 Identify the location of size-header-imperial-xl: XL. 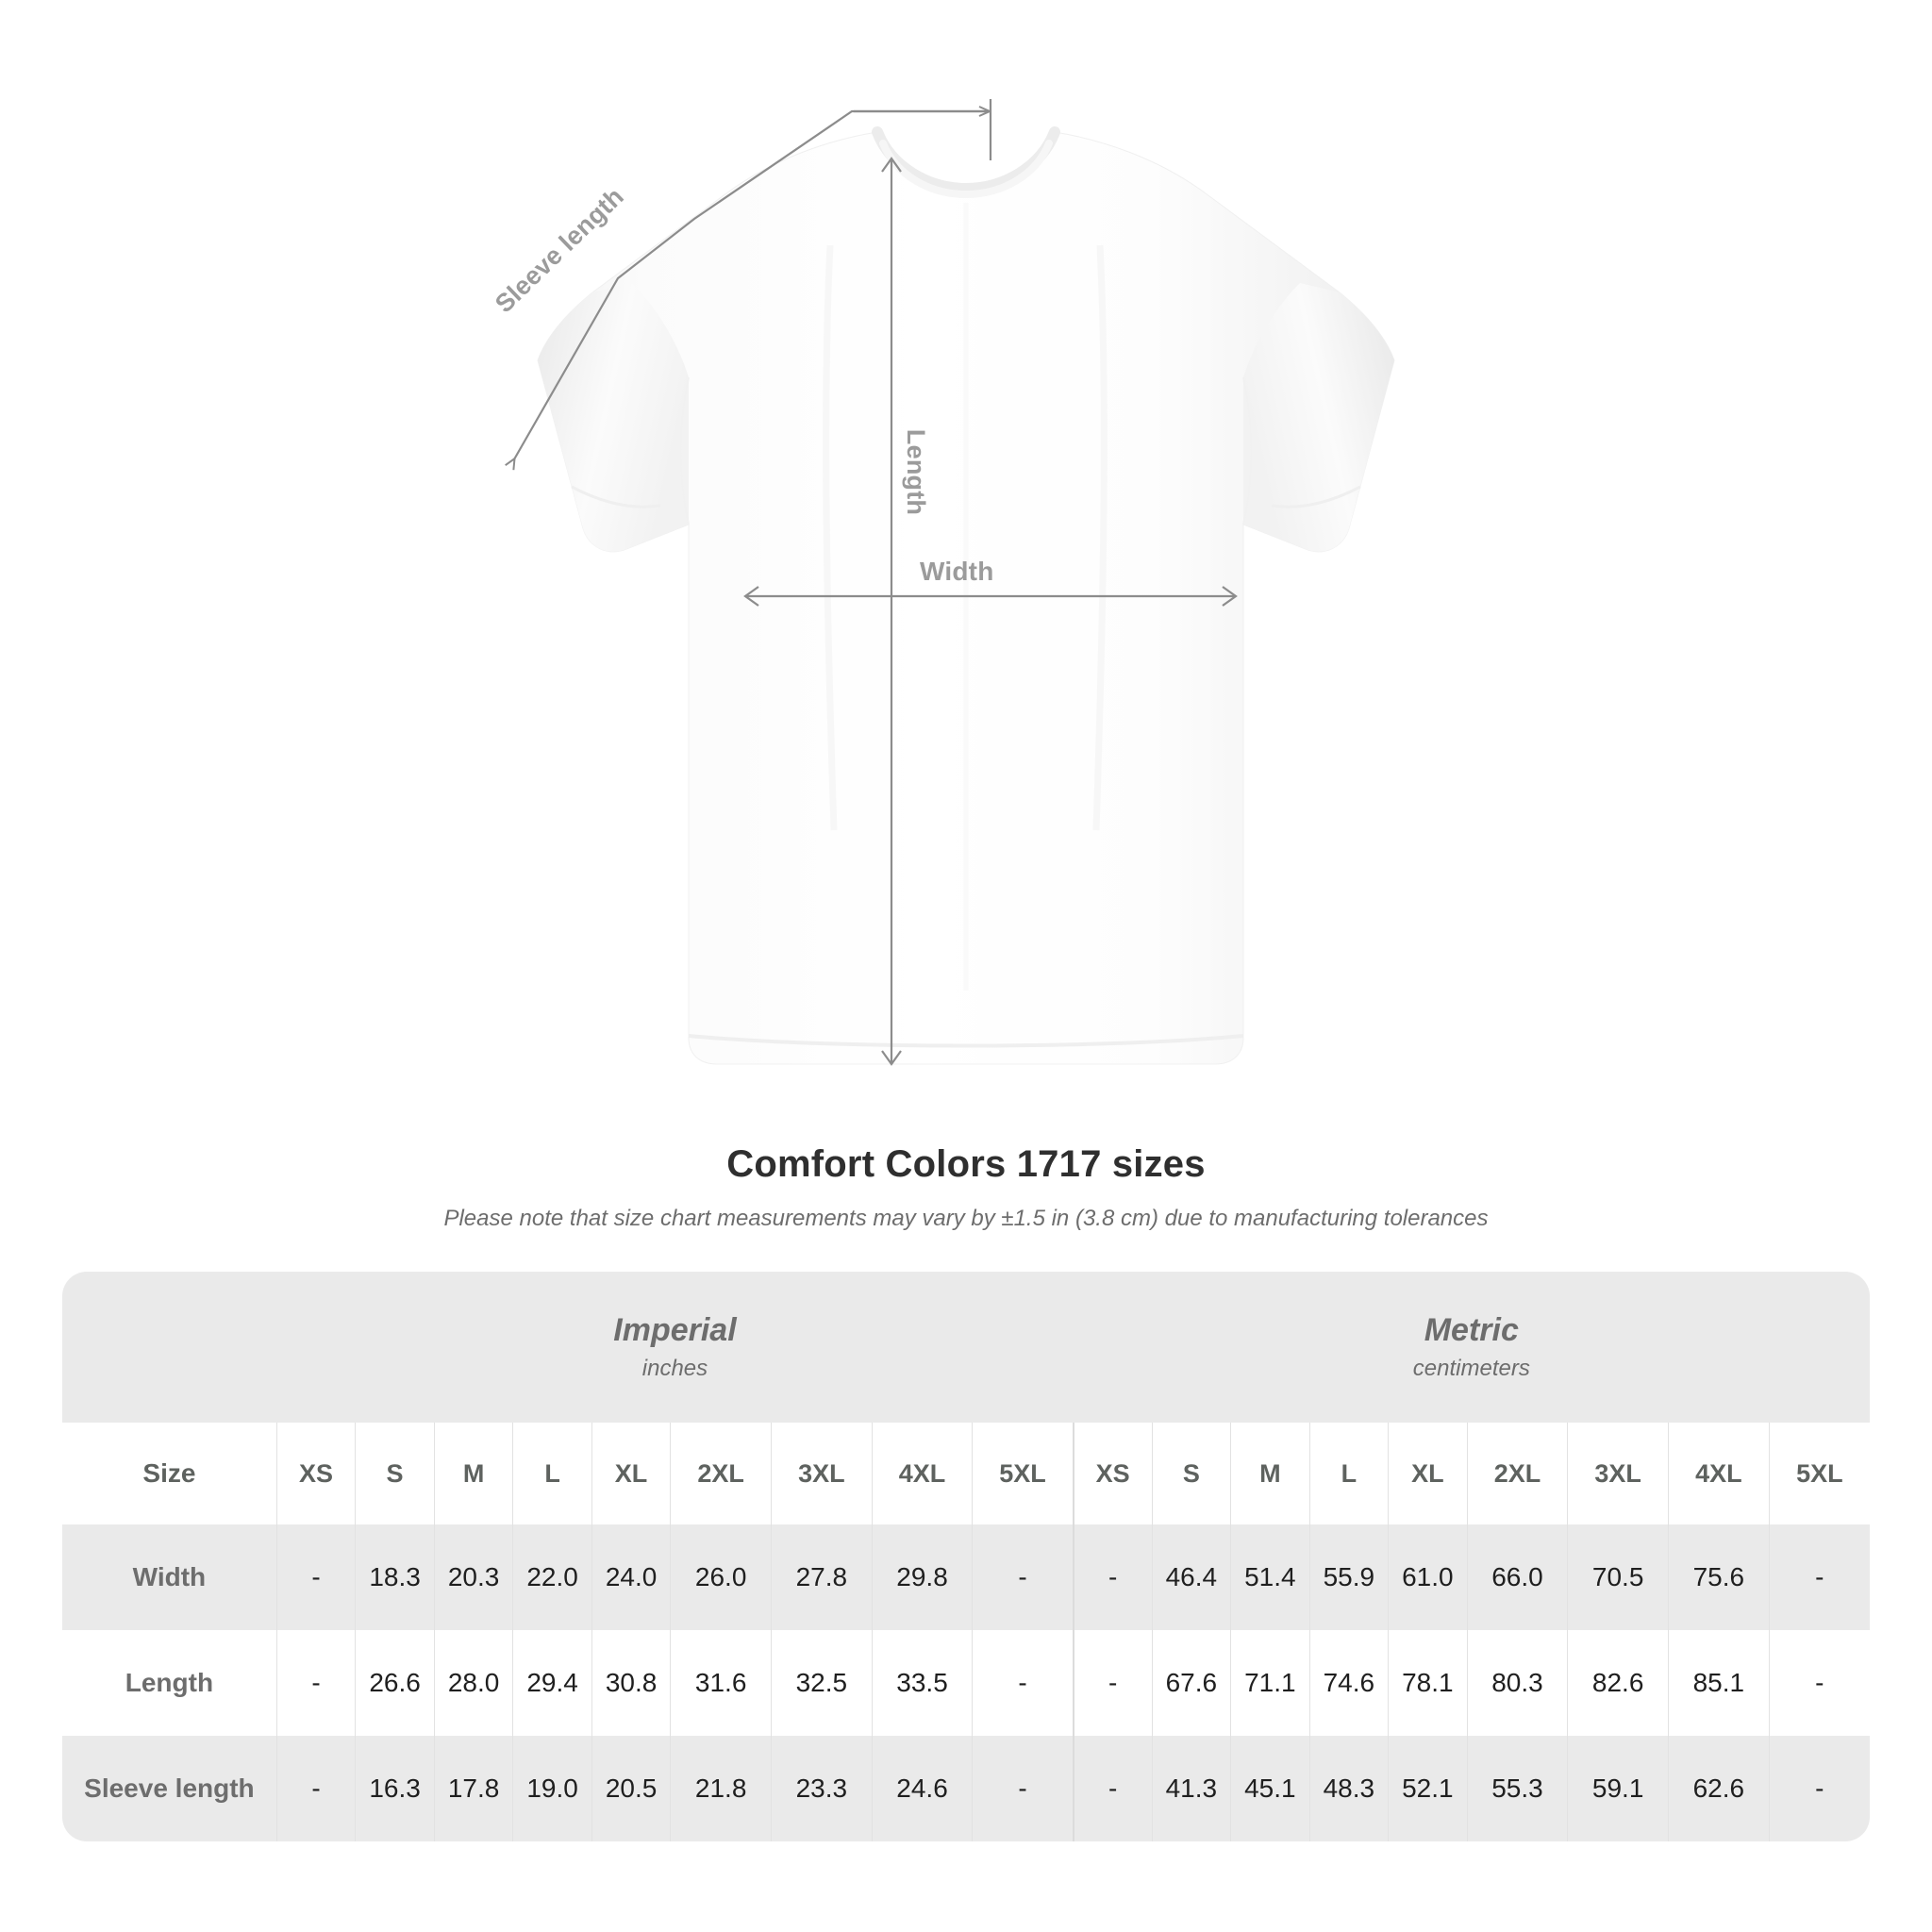
(631, 1473).